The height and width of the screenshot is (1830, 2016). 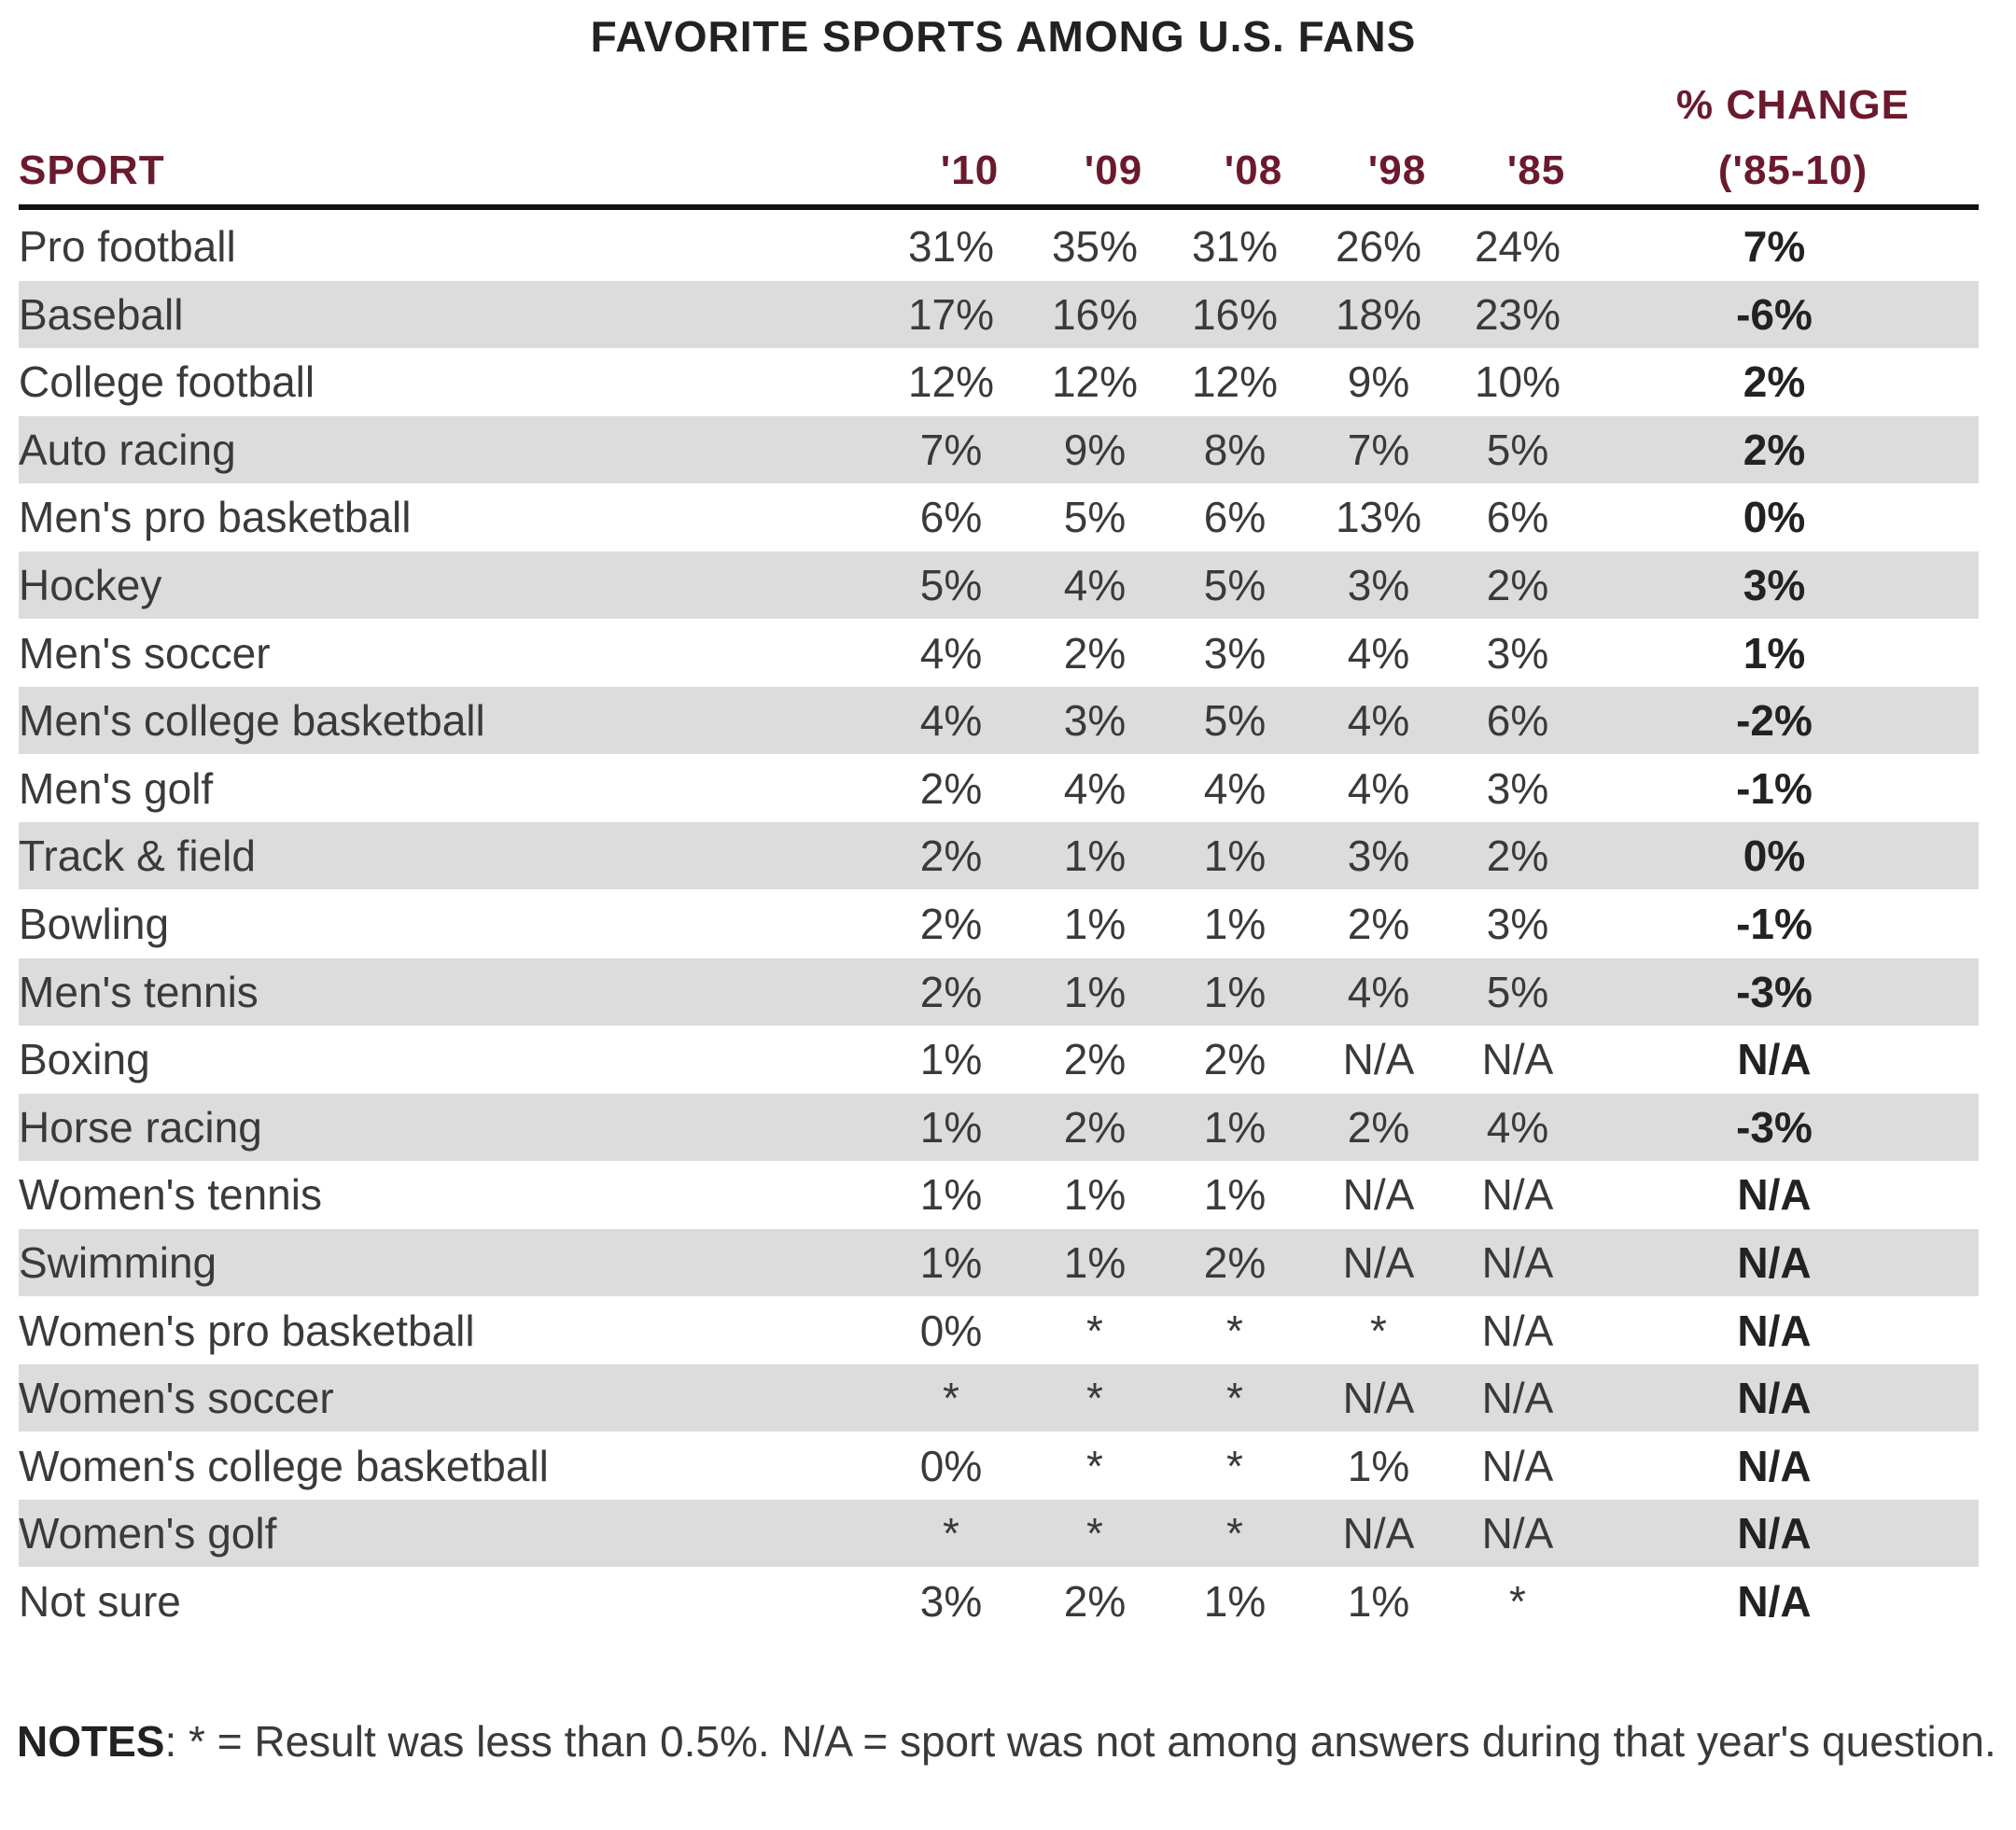 I want to click on value-1998: 18%, so click(x=1378, y=314).